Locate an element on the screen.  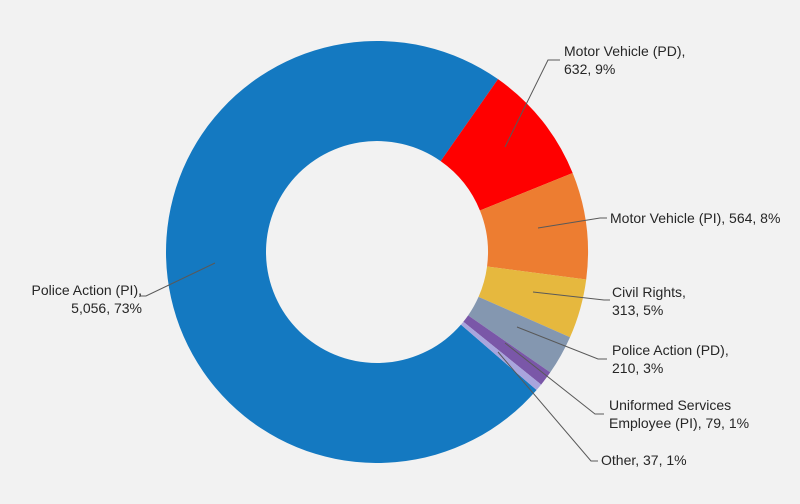
label-police-action-pi: Police Action (PI), 5,056, 73% is located at coordinates (87, 299).